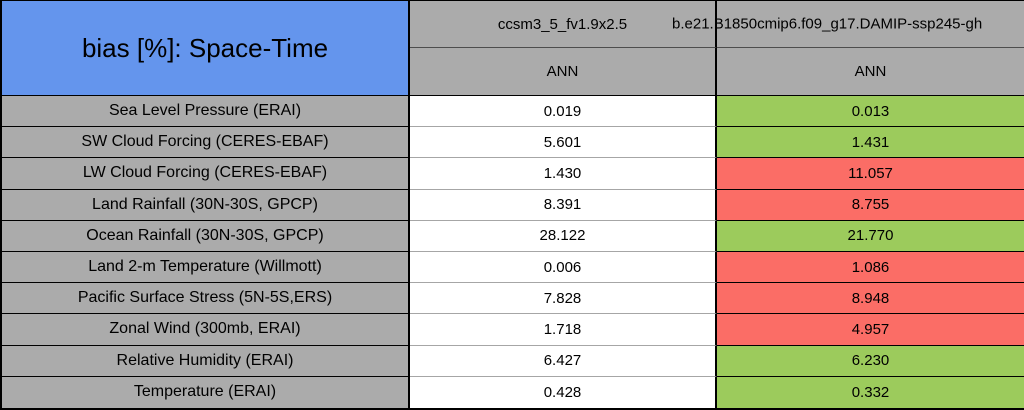  What do you see at coordinates (870, 361) in the screenshot?
I see `bias-value: 6.230` at bounding box center [870, 361].